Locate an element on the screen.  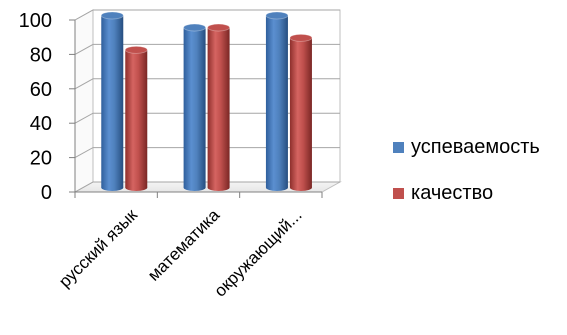
x-category-label: русский язык is located at coordinates (98, 248).